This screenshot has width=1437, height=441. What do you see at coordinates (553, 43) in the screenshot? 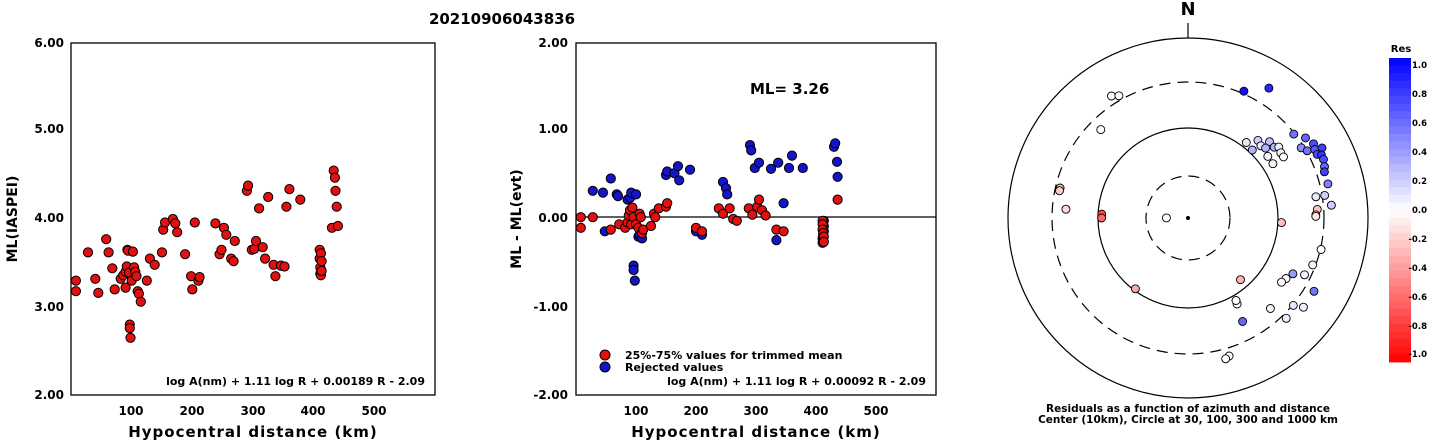
I see `y-tick-label: 2.00` at bounding box center [553, 43].